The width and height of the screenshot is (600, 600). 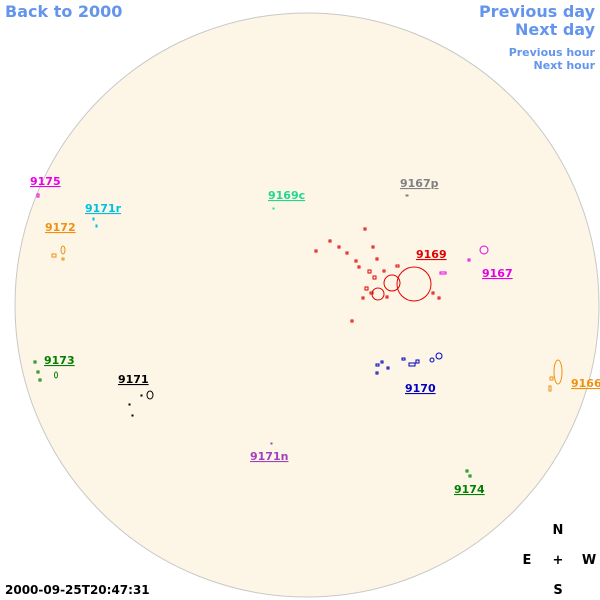 What do you see at coordinates (552, 52) in the screenshot?
I see `previous-hour-link: Previous hour` at bounding box center [552, 52].